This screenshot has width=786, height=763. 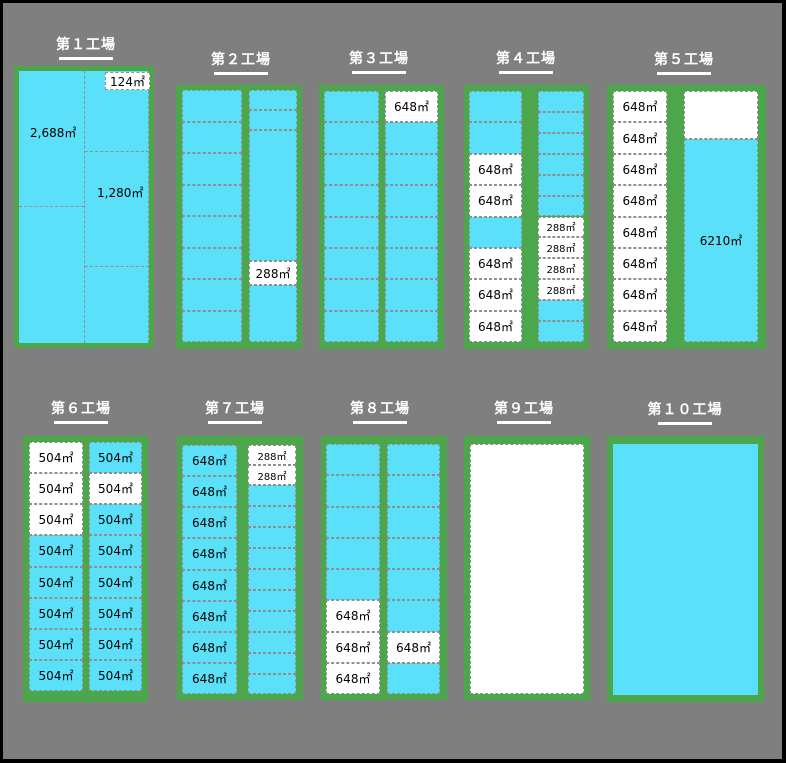 What do you see at coordinates (381, 217) in the screenshot?
I see `factory-3: 648㎡` at bounding box center [381, 217].